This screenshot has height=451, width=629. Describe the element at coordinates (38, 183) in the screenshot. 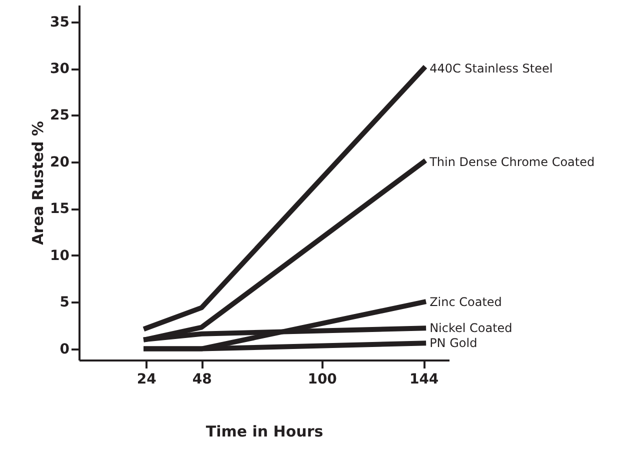

I see `y-axis-title: Area Rusted %` at that location.